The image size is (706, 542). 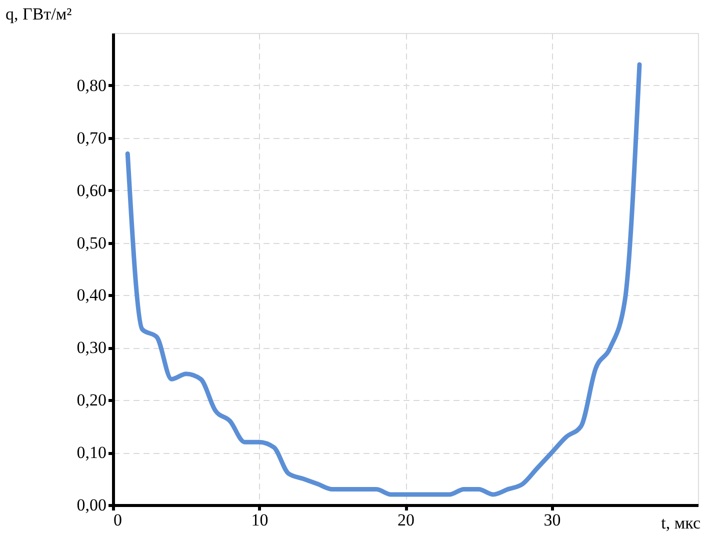 What do you see at coordinates (406, 520) in the screenshot?
I see `x-tick-label: 20` at bounding box center [406, 520].